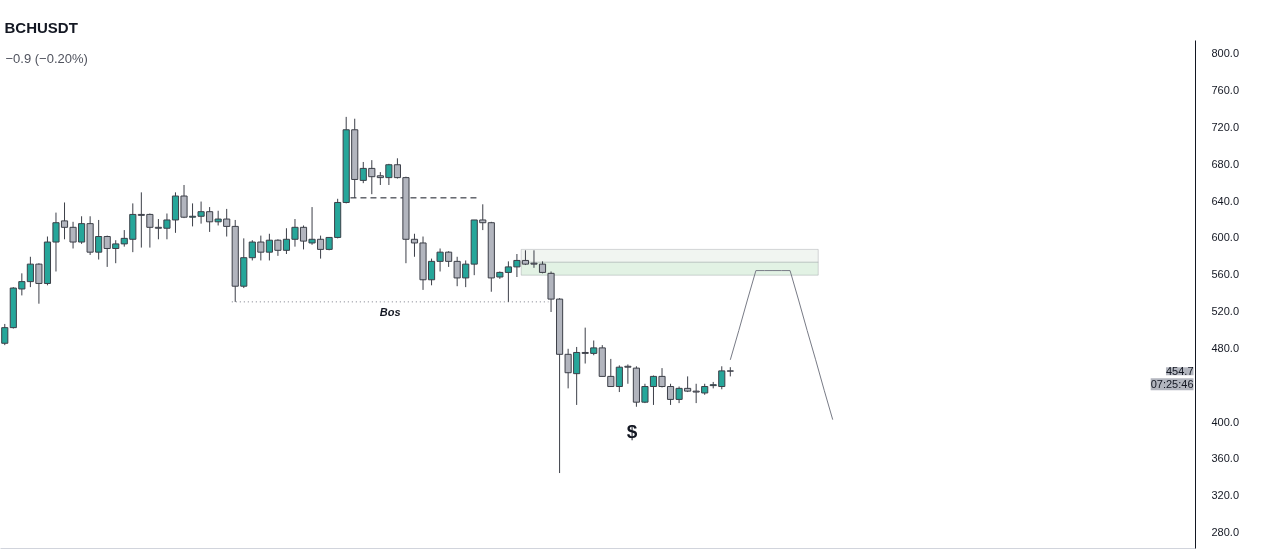 This screenshot has width=1263, height=554. I want to click on y-tick-label: 480.0, so click(1225, 347).